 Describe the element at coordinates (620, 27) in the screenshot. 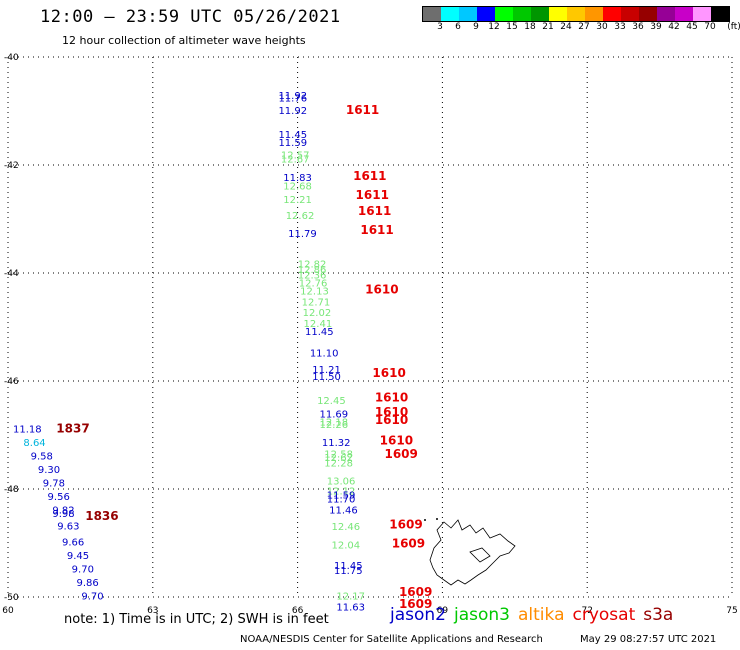

I see `colorbar-label: 33` at that location.